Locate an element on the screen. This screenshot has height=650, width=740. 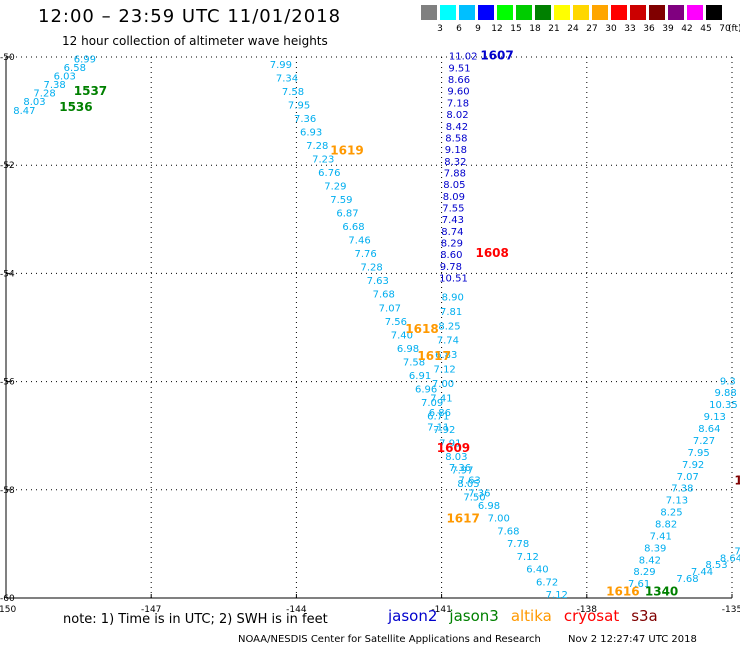
wave-height-value: 7.43 is located at coordinates (453, 220).